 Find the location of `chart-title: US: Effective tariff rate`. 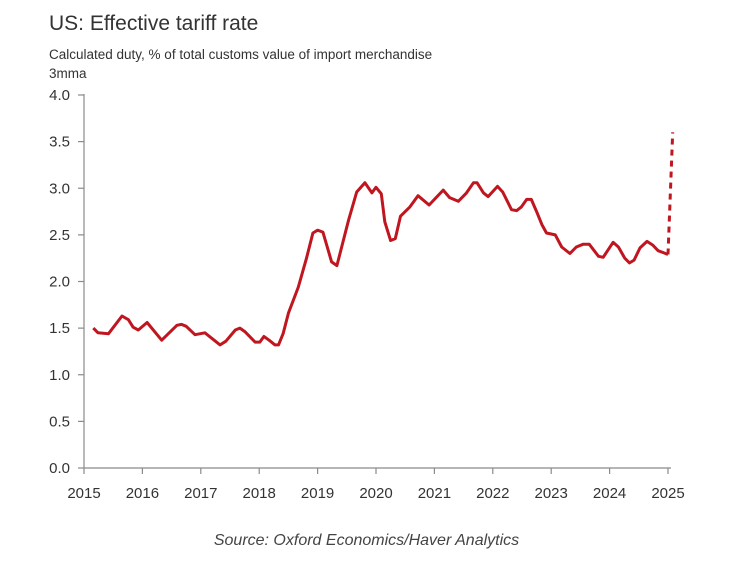

chart-title: US: Effective tariff rate is located at coordinates (154, 23).